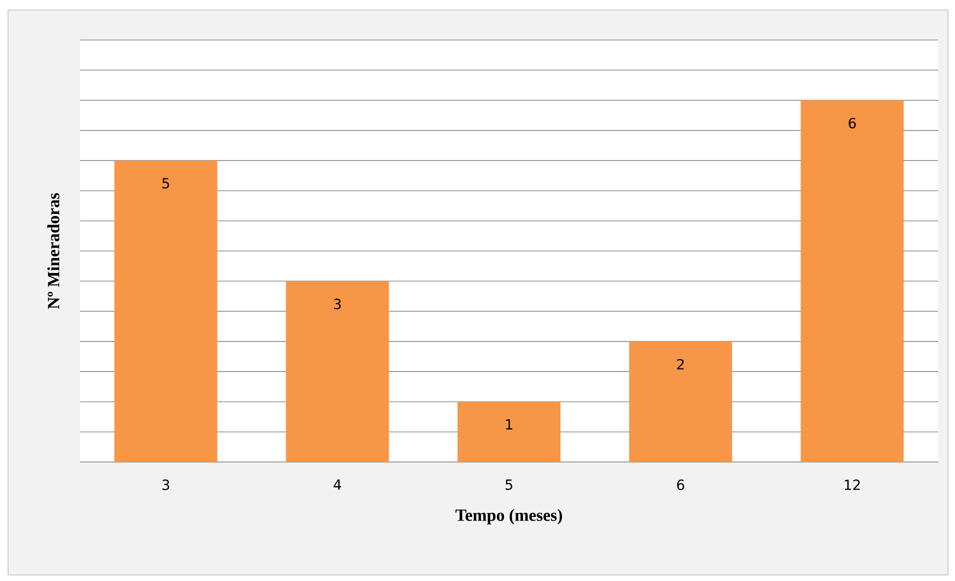  I want to click on data-label: 6, so click(852, 123).